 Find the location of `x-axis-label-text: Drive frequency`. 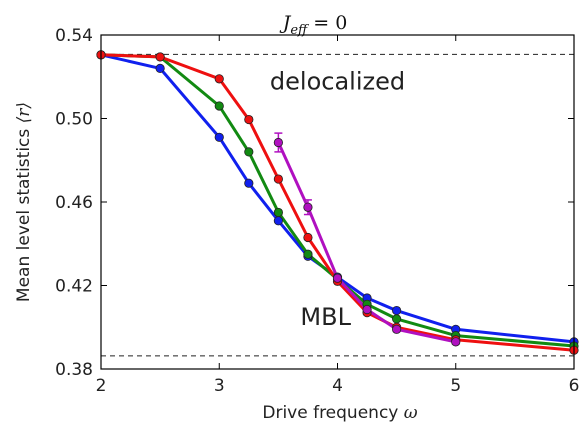

x-axis-label-text: Drive frequency is located at coordinates (330, 413).